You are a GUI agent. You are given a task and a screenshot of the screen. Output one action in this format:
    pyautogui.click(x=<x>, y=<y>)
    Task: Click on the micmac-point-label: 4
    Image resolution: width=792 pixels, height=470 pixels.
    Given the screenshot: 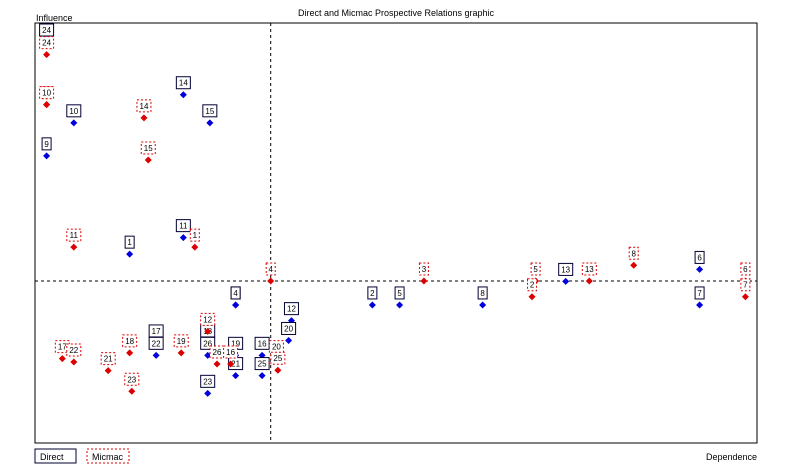 What is the action you would take?
    pyautogui.click(x=270, y=269)
    